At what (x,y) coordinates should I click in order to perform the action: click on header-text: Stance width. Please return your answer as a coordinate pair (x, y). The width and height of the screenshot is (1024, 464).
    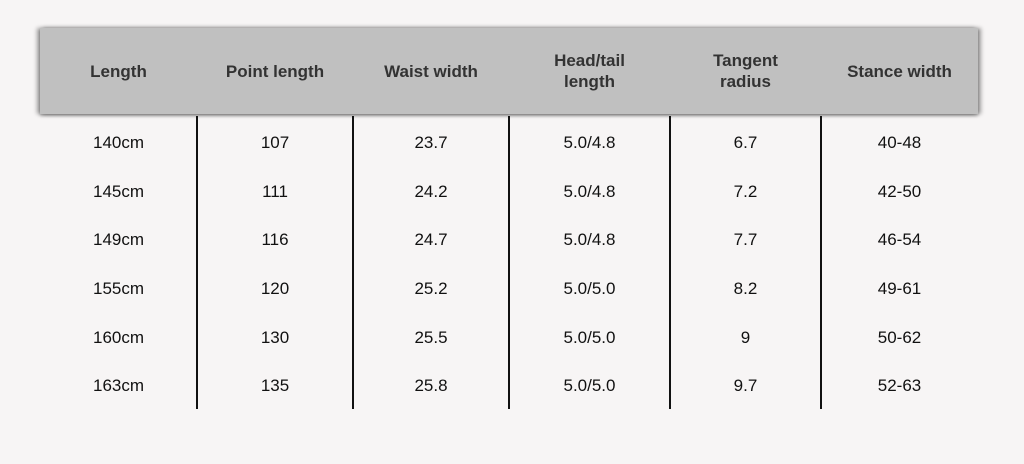
    Looking at the image, I should click on (899, 71).